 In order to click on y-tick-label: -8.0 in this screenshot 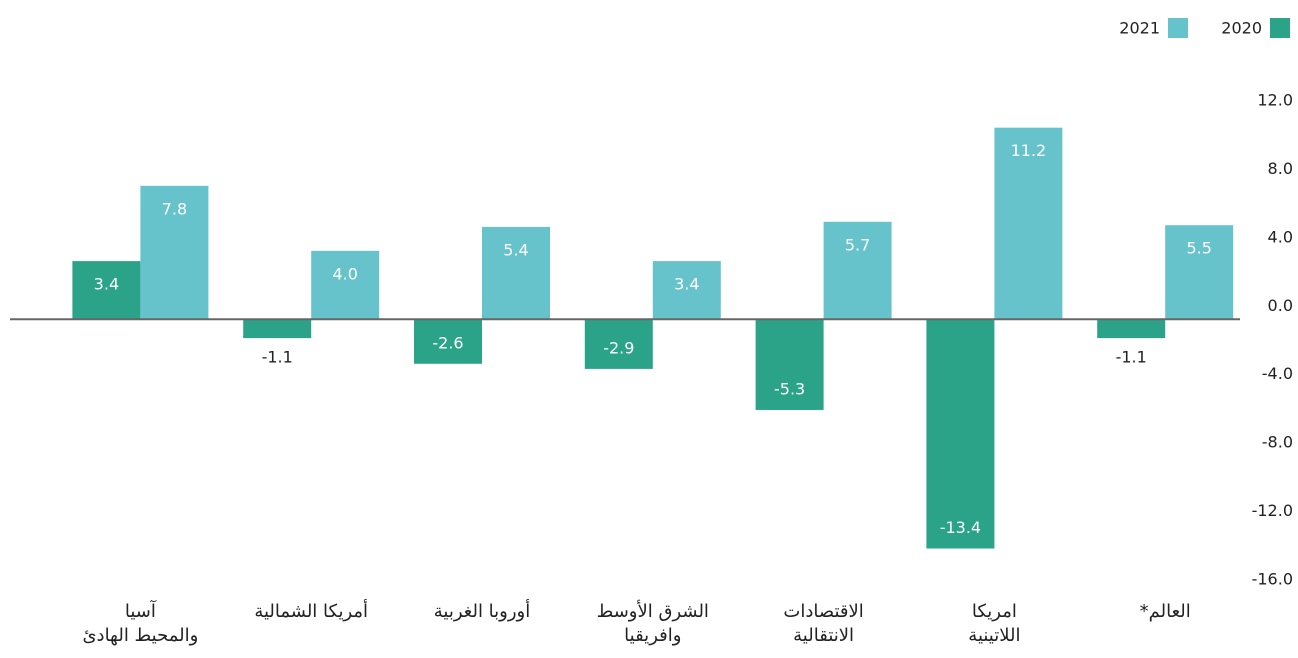, I will do `click(1277, 442)`.